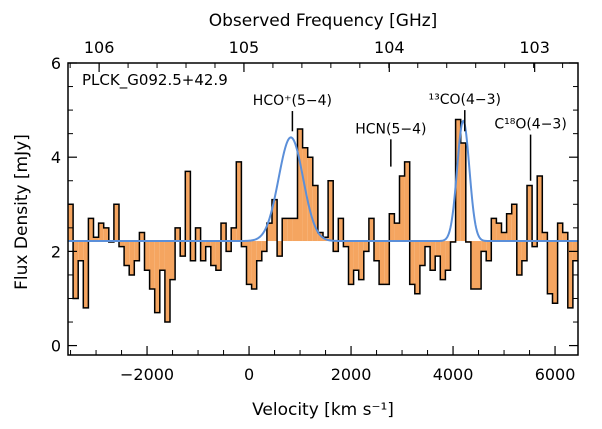 This screenshot has width=602, height=429. What do you see at coordinates (465, 100) in the screenshot?
I see `line-marker-label: ¹³CO(4−3)` at bounding box center [465, 100].